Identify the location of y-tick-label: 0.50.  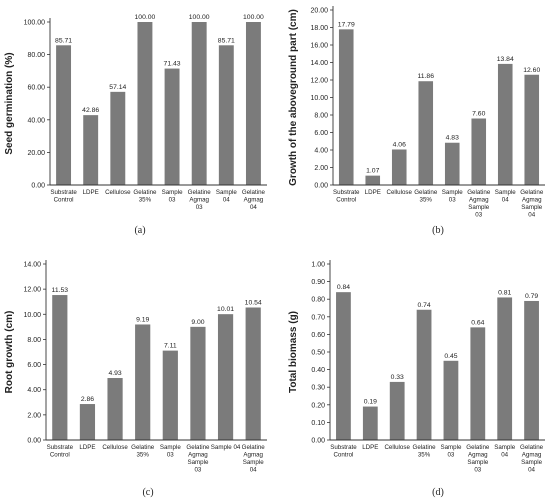
(318, 353).